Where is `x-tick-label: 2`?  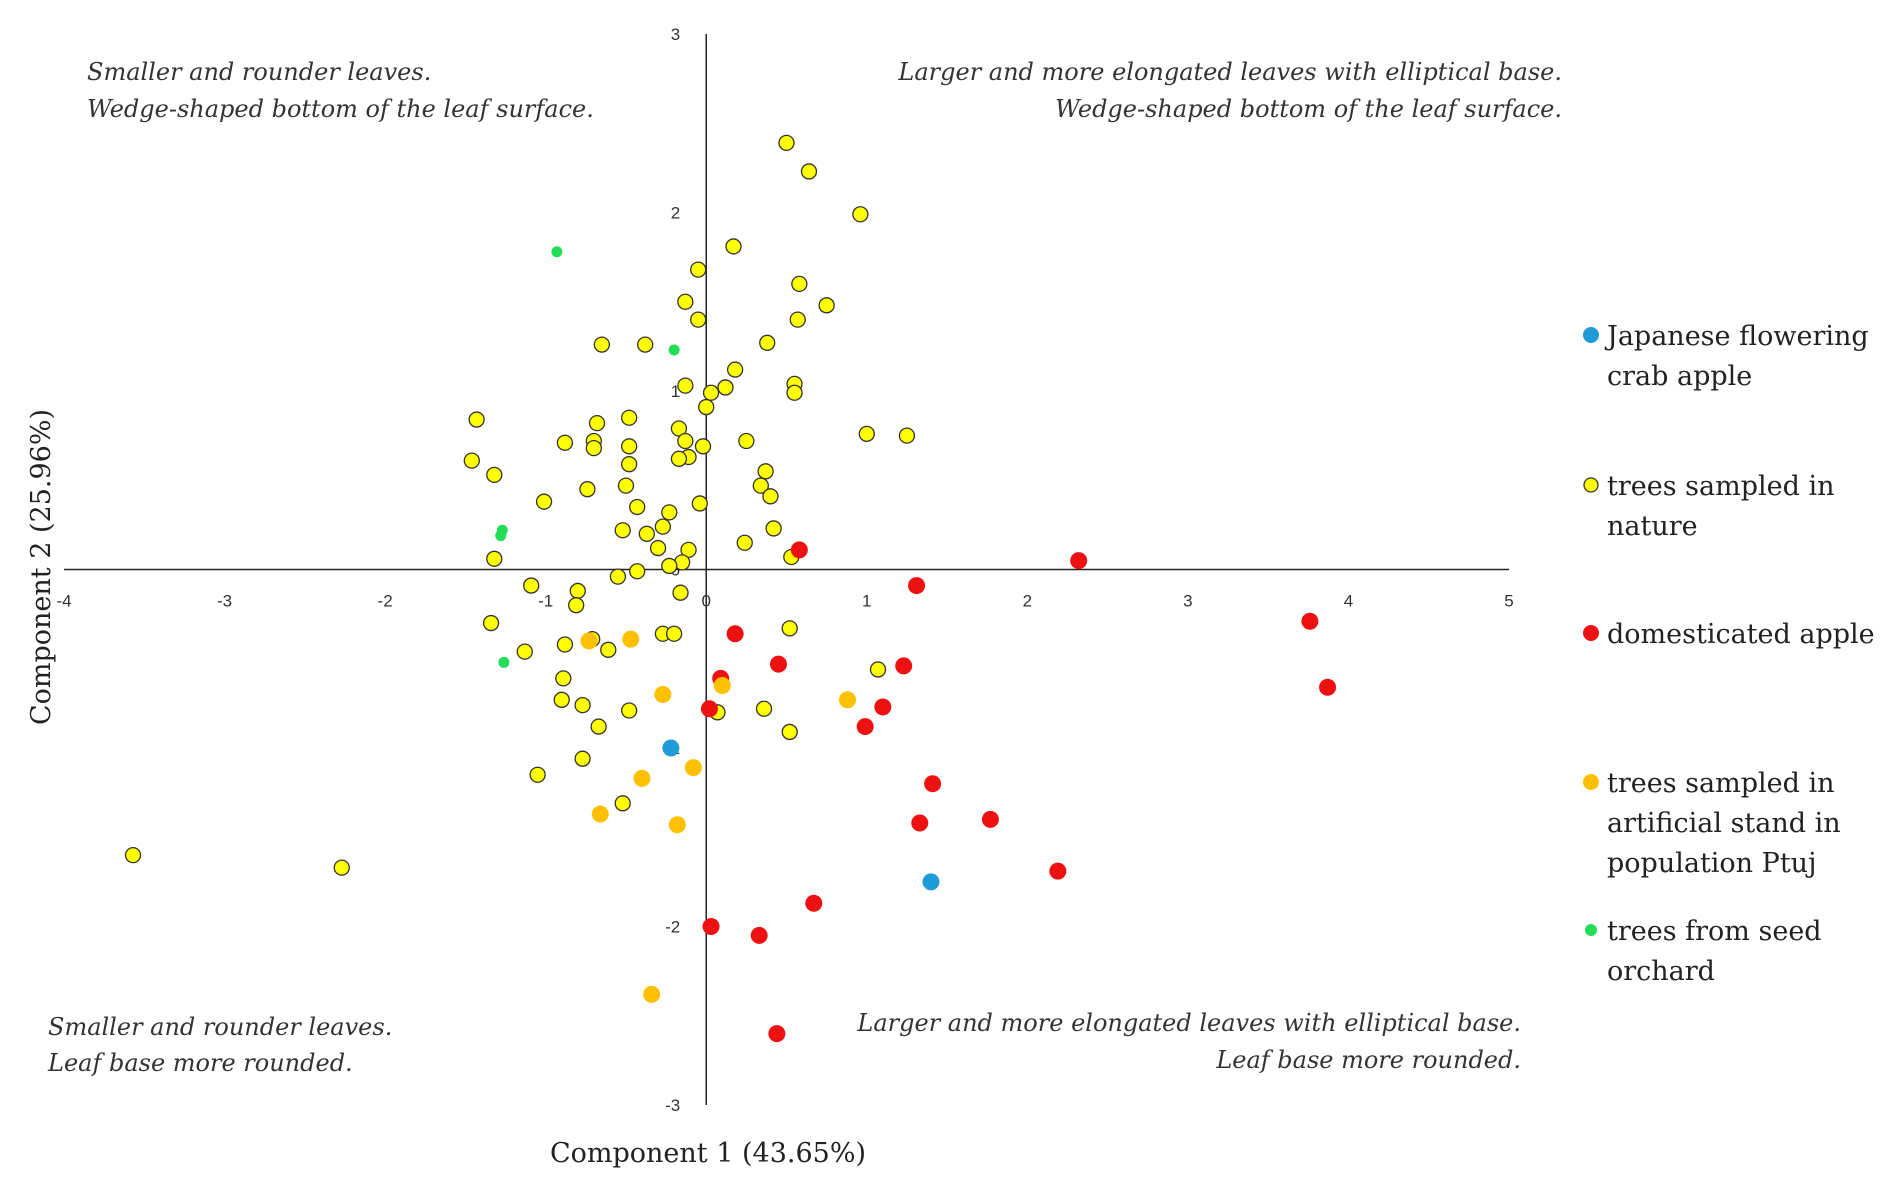
x-tick-label: 2 is located at coordinates (1027, 601).